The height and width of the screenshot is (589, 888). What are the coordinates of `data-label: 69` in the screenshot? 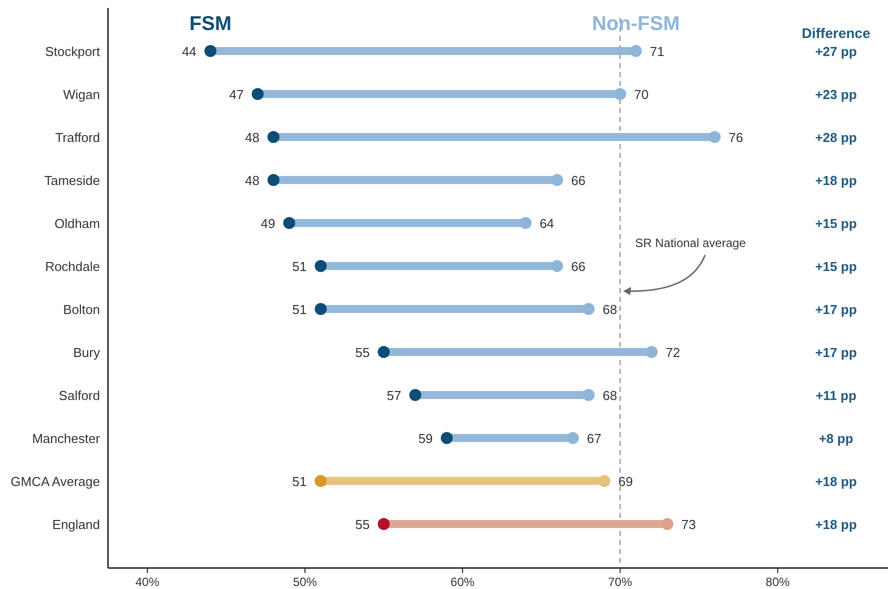 It's located at (625, 481).